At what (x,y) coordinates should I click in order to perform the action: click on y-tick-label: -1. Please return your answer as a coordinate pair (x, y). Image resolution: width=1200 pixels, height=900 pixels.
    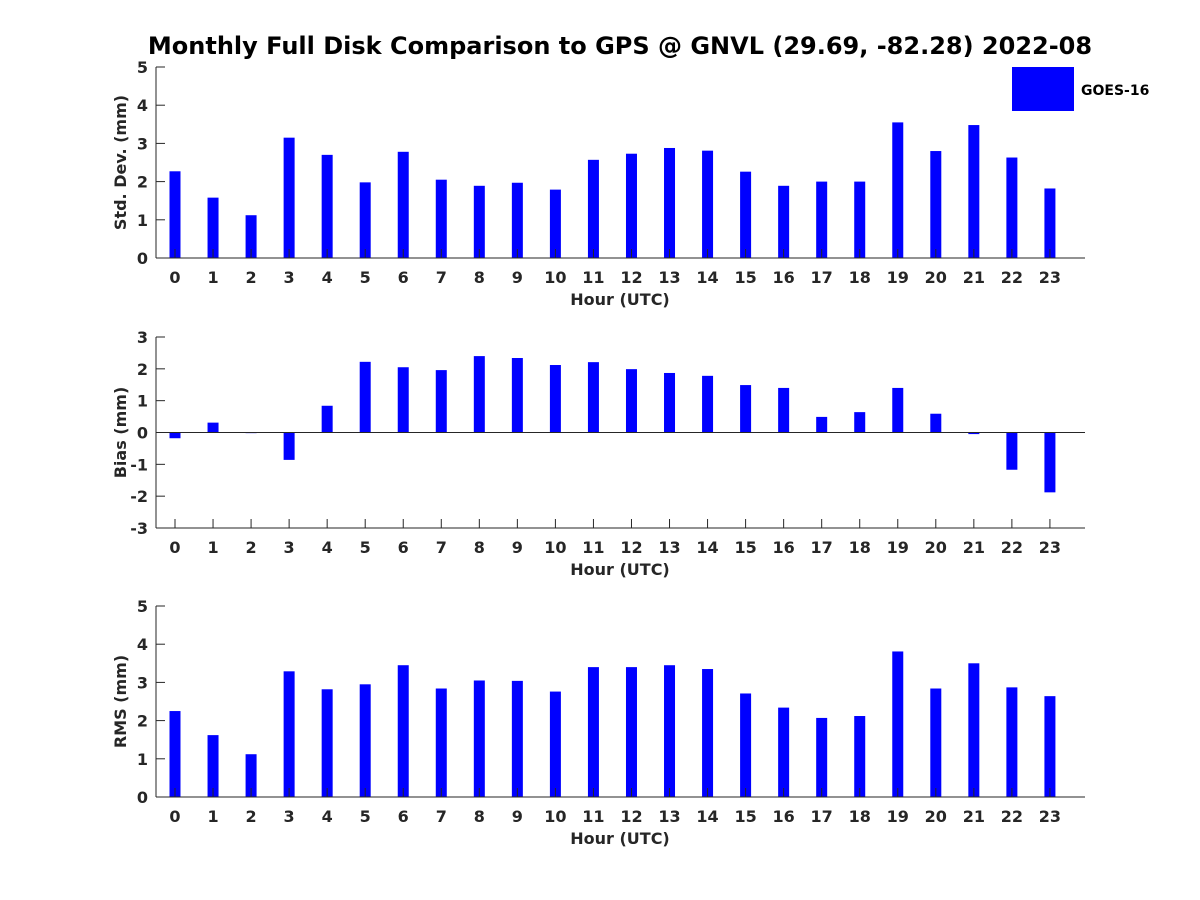
    Looking at the image, I should click on (139, 464).